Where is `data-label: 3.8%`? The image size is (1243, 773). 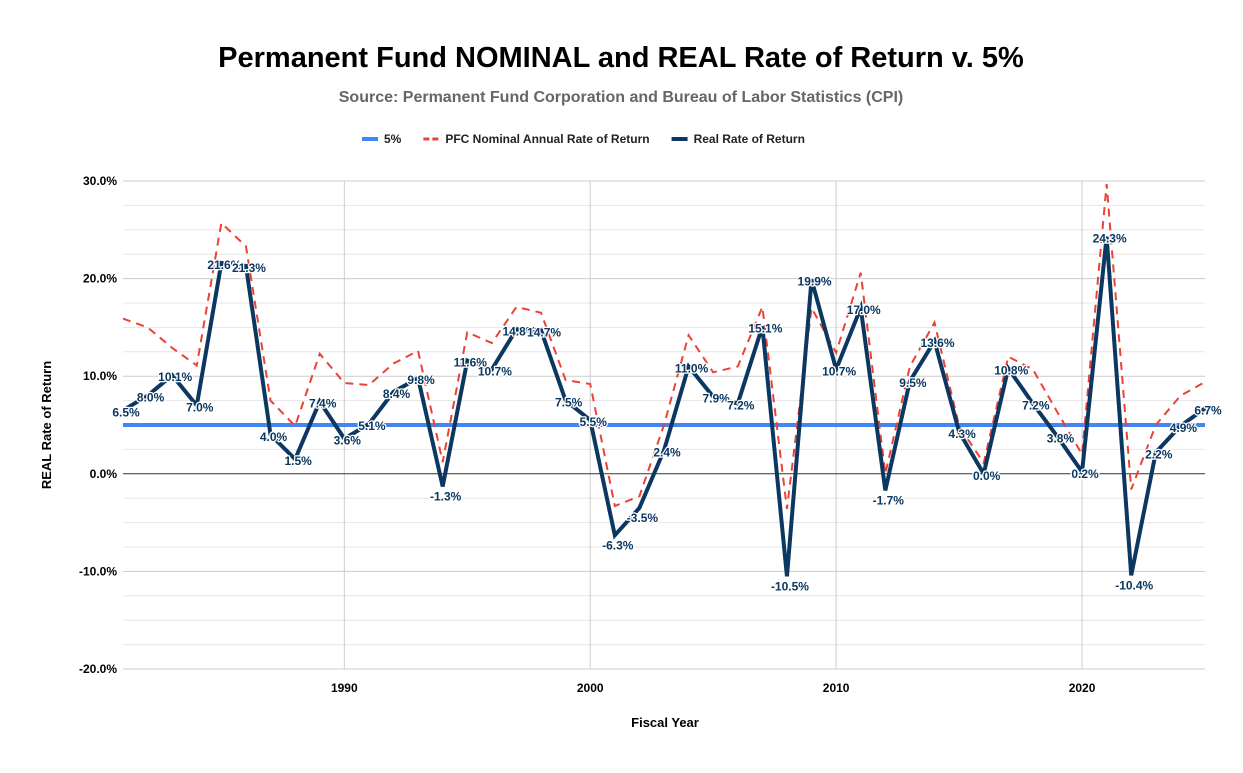 data-label: 3.8% is located at coordinates (1061, 439).